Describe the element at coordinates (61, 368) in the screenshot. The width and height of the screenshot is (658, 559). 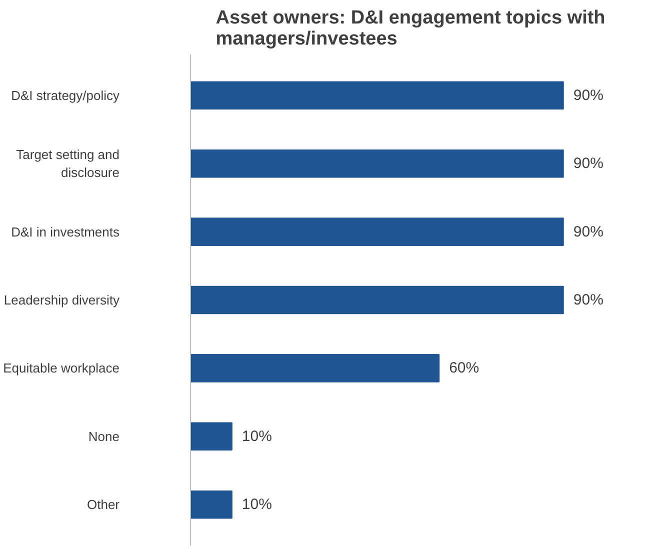
I see `y-tick-label: Equitable workplace` at that location.